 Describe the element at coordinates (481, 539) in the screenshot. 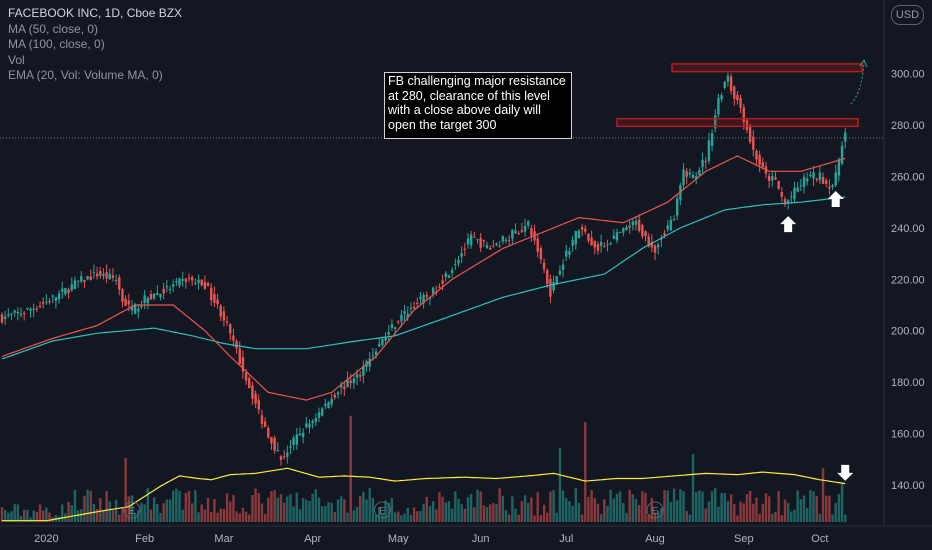

I see `time-tick-label: Jun` at that location.